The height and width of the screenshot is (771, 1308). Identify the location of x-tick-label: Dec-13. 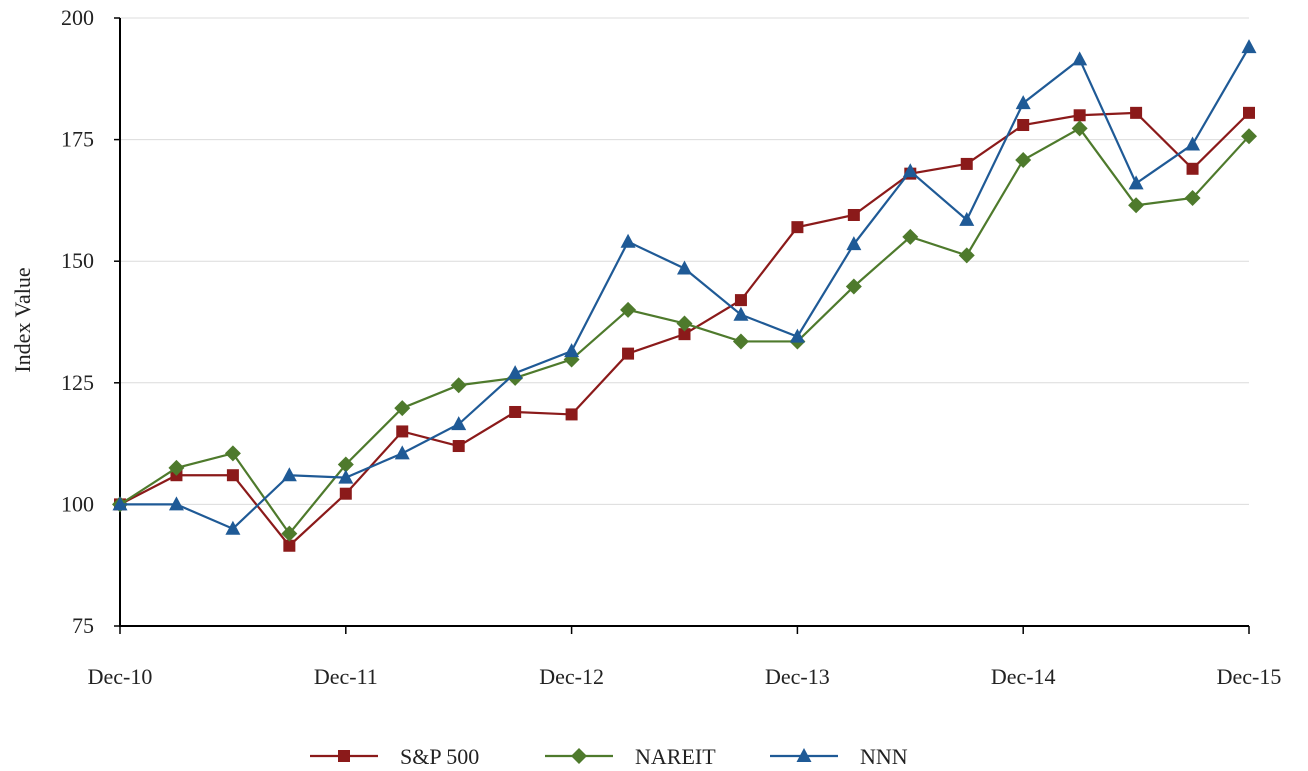
(797, 676).